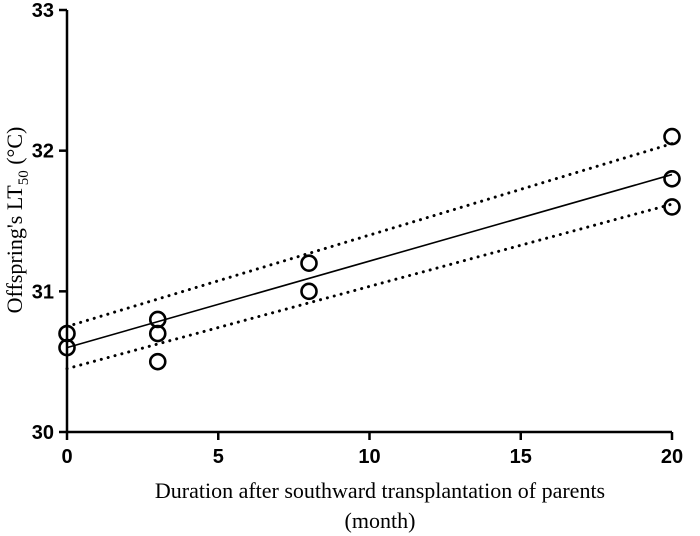  What do you see at coordinates (672, 457) in the screenshot?
I see `x-tick-label: 20` at bounding box center [672, 457].